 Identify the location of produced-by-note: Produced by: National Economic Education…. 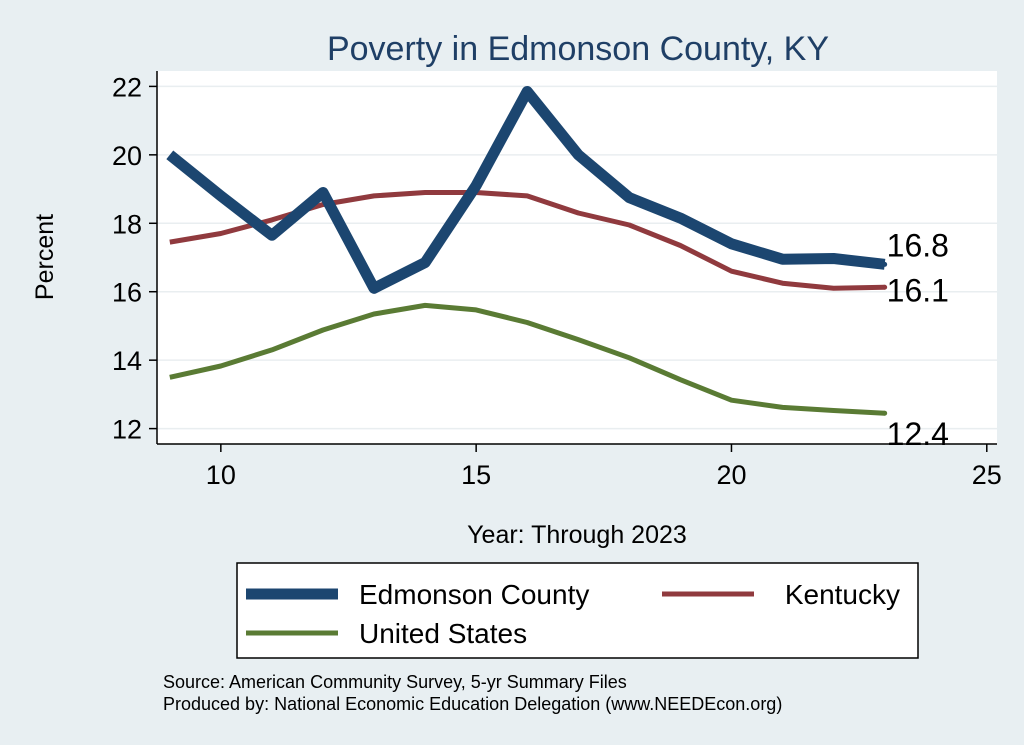
(472, 704).